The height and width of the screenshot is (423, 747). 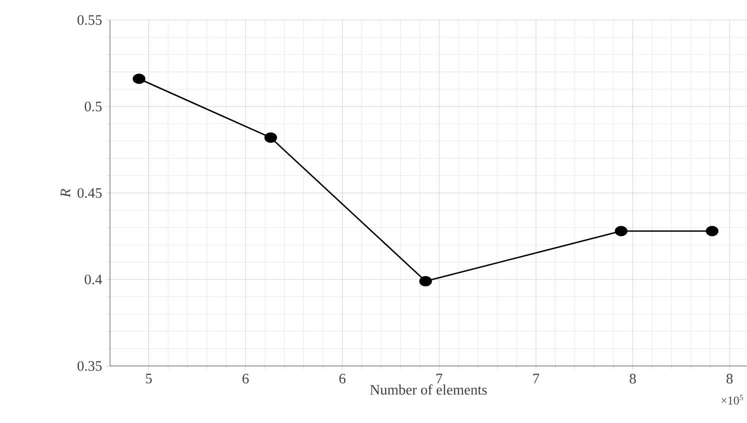 What do you see at coordinates (428, 389) in the screenshot?
I see `x-axis-title: Number of elements` at bounding box center [428, 389].